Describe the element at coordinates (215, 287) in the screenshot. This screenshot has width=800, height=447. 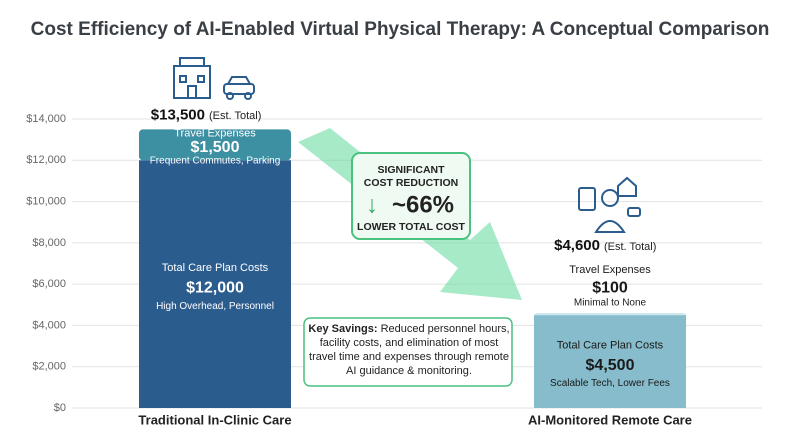
I see `segment-value: $12,000` at that location.